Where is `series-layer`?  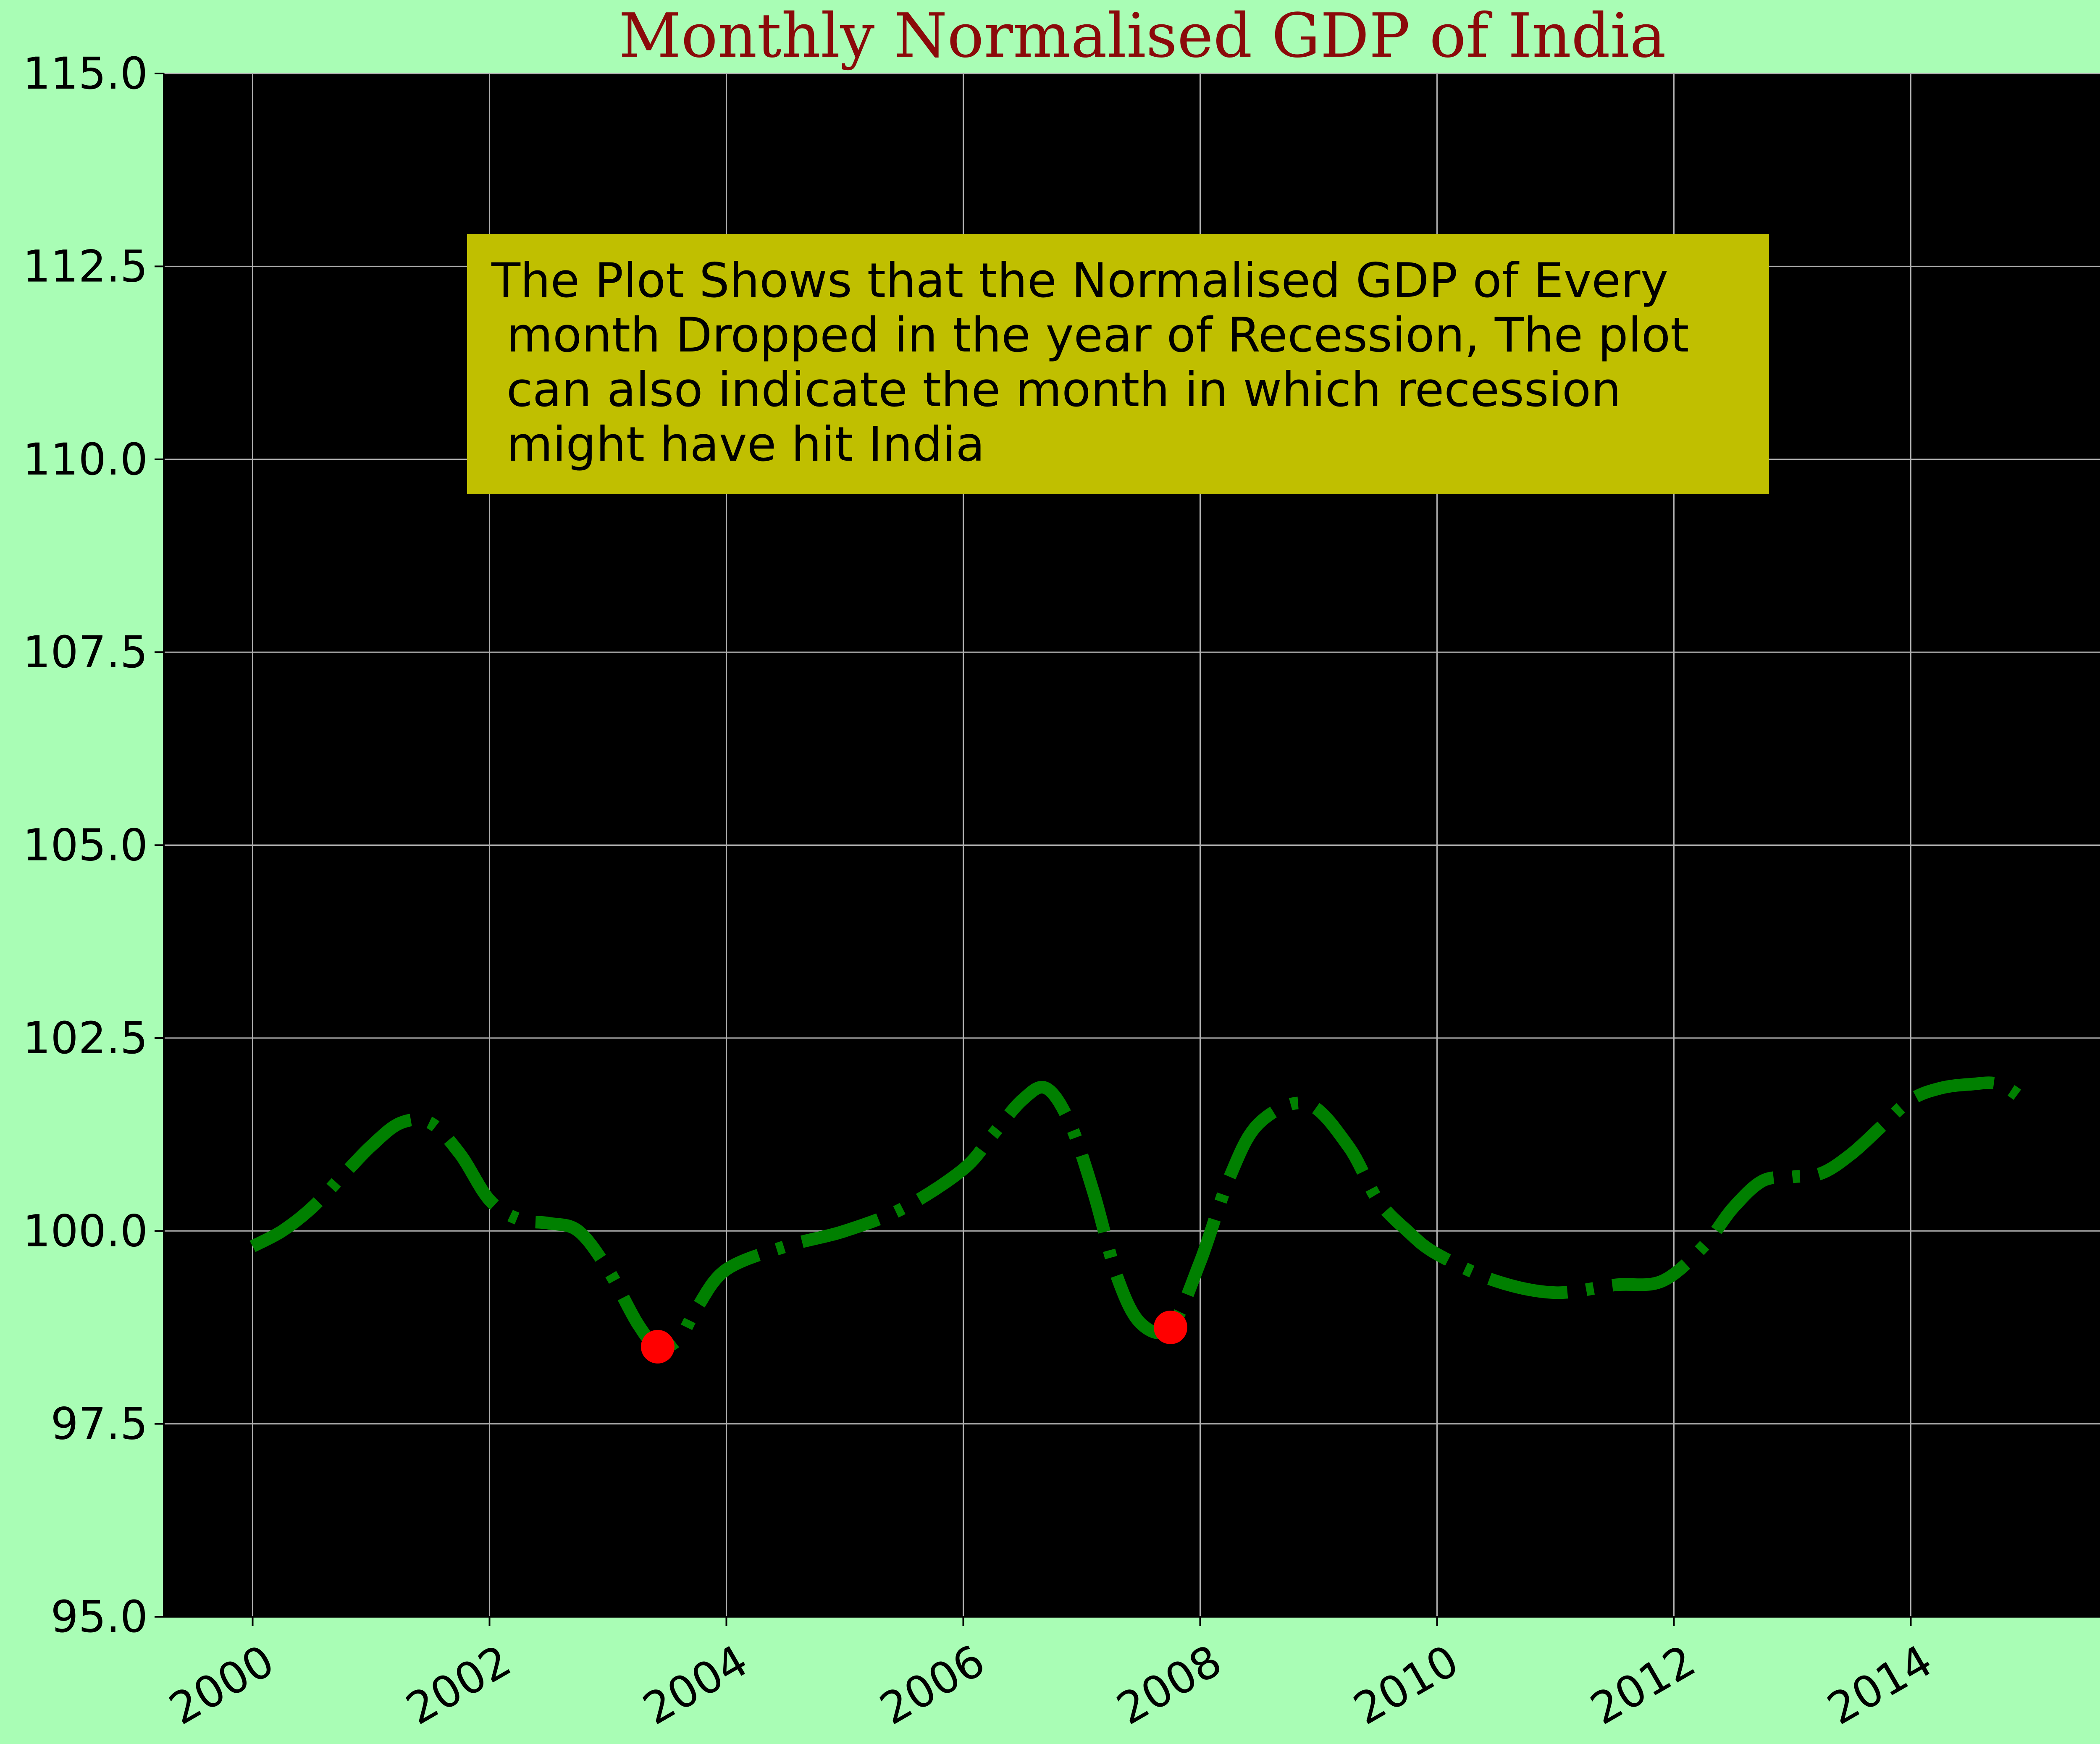 series-layer is located at coordinates (1141, 1215).